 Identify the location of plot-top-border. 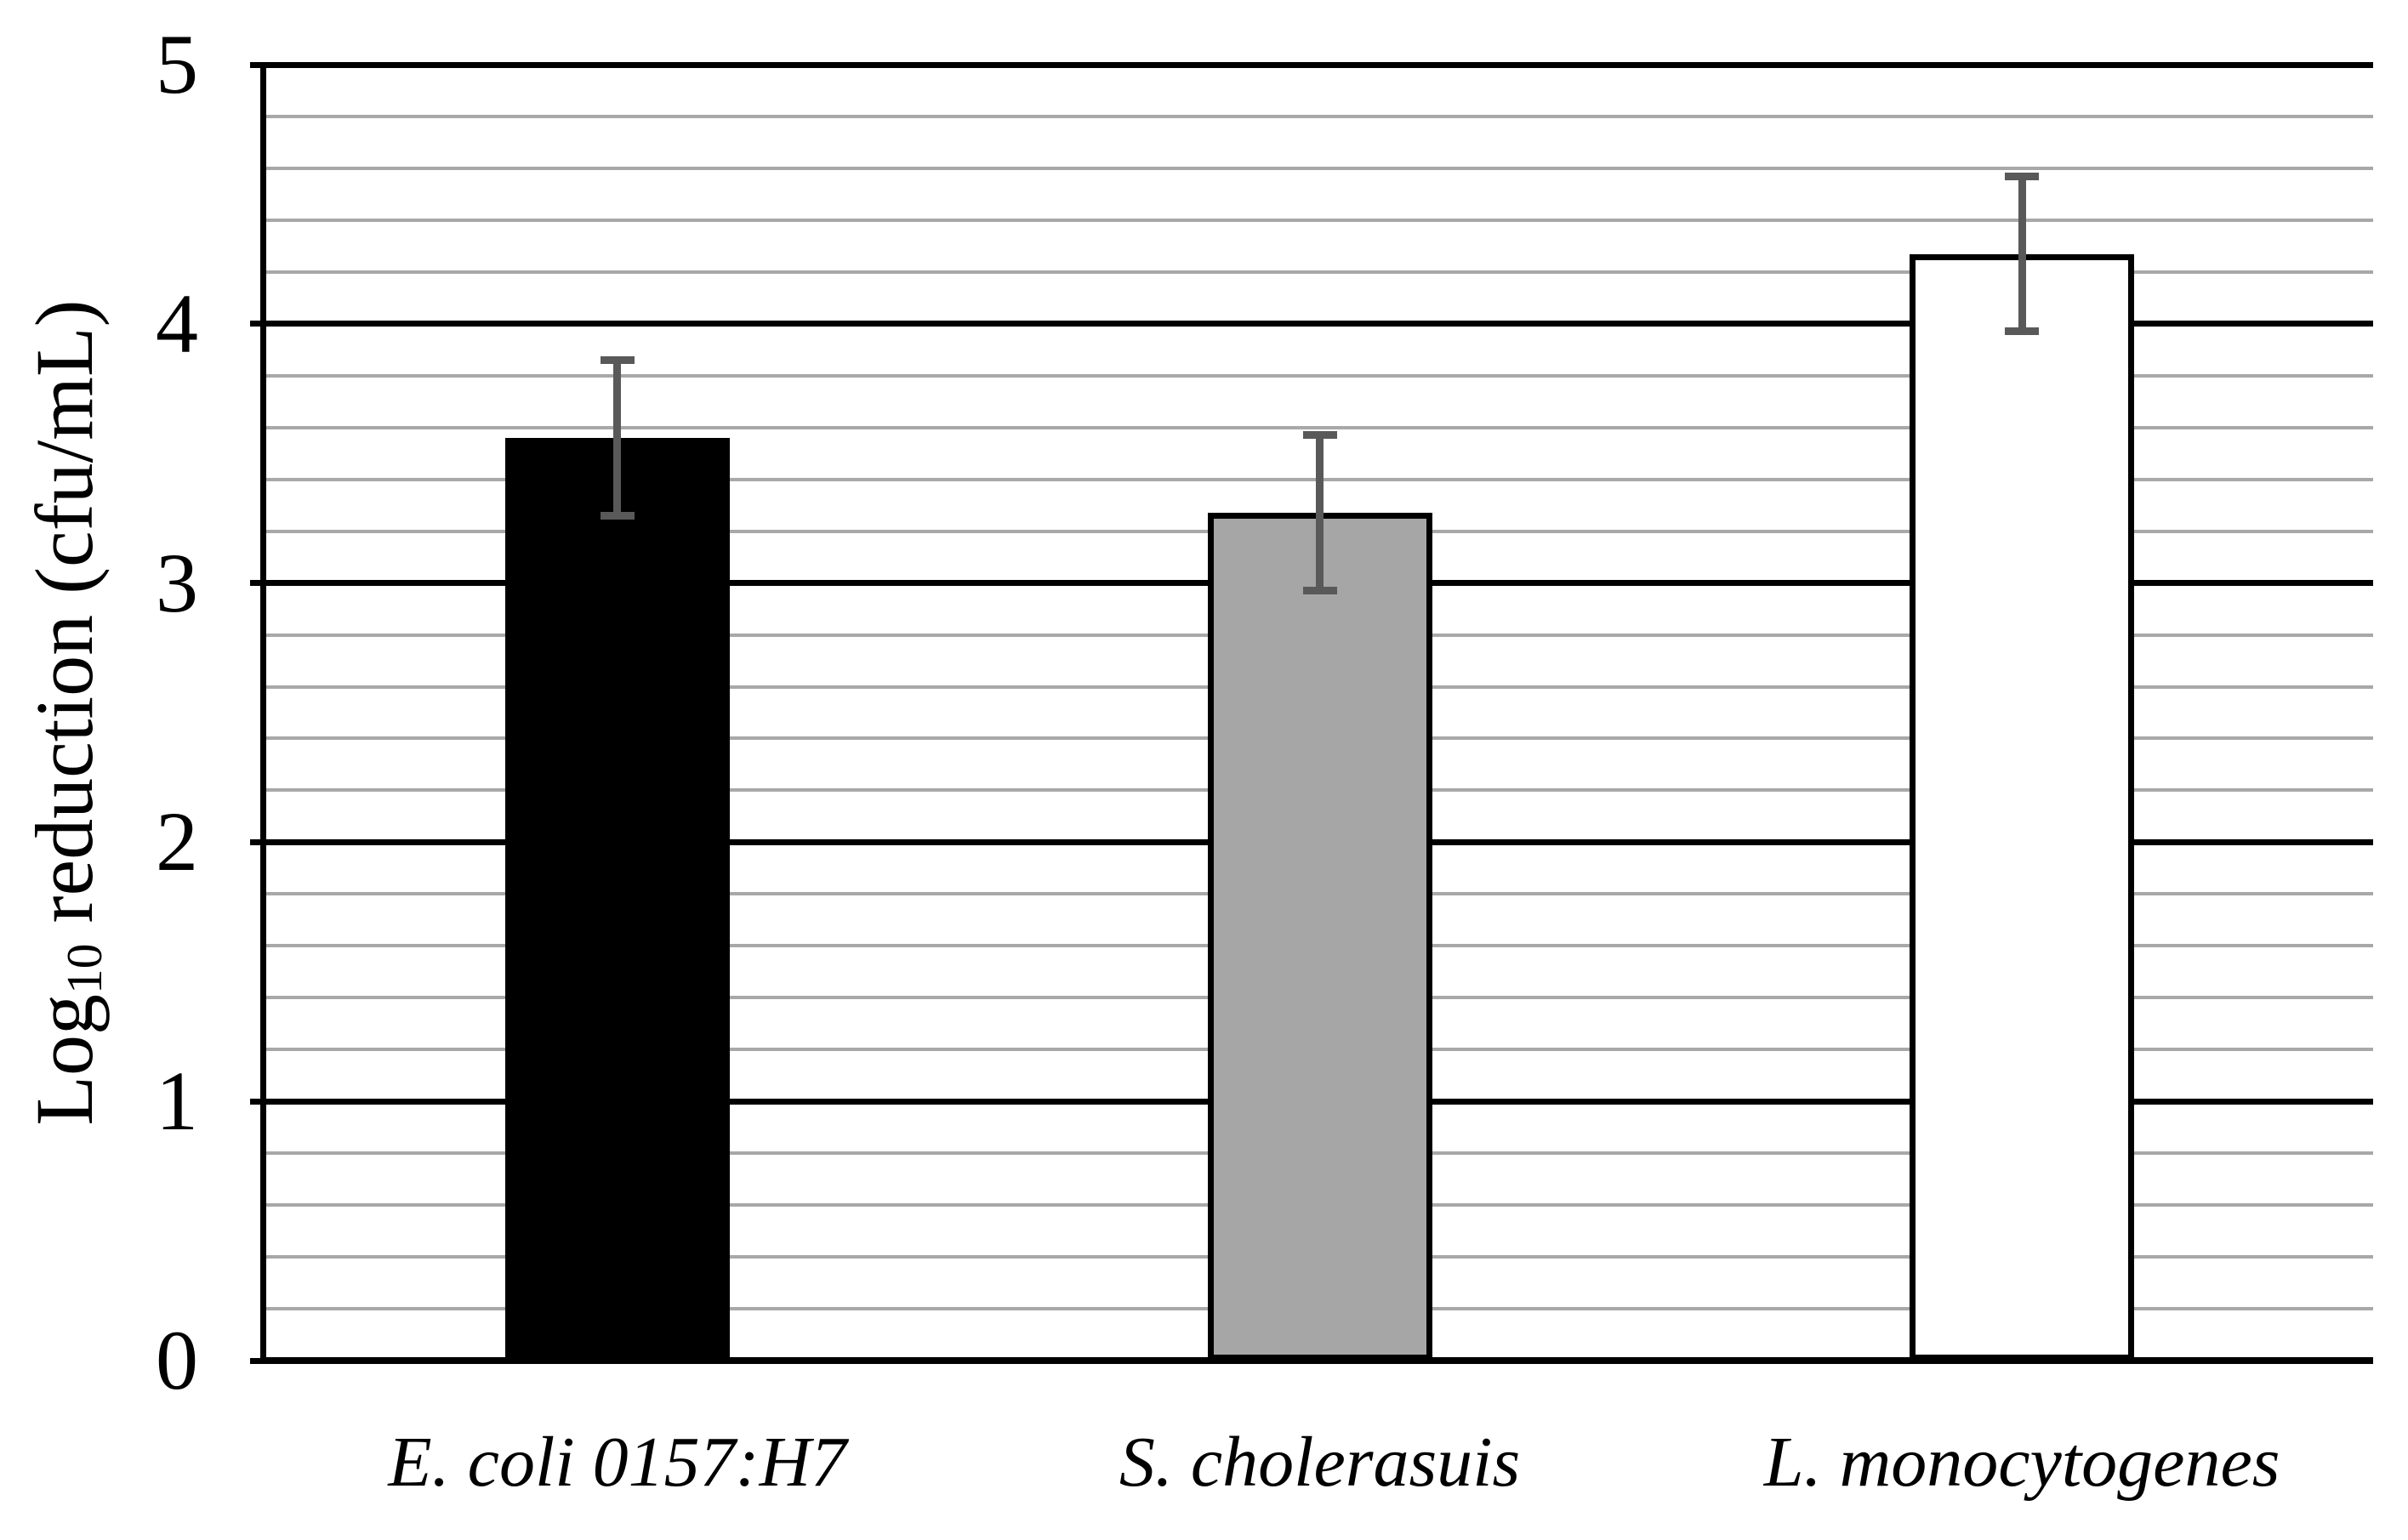
(1319, 64).